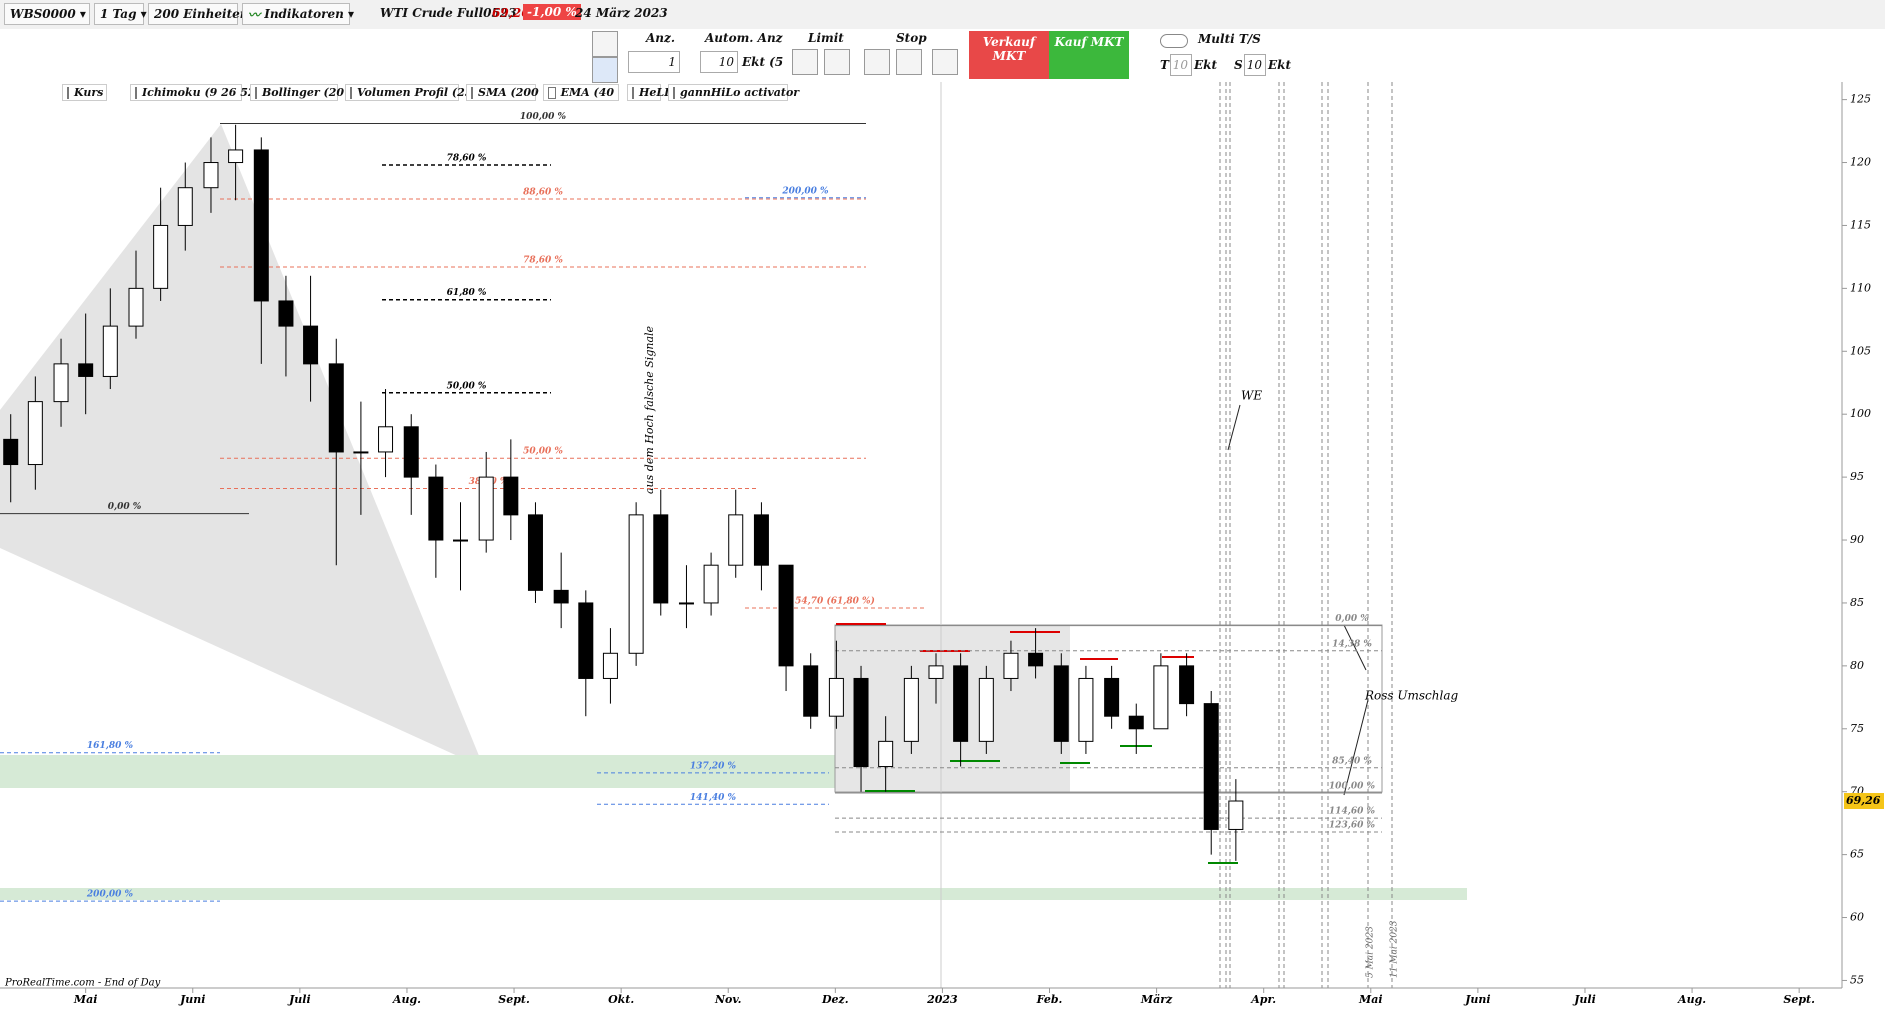 This screenshot has height=1012, width=1885. I want to click on price-change: -1,00 %, so click(552, 12).